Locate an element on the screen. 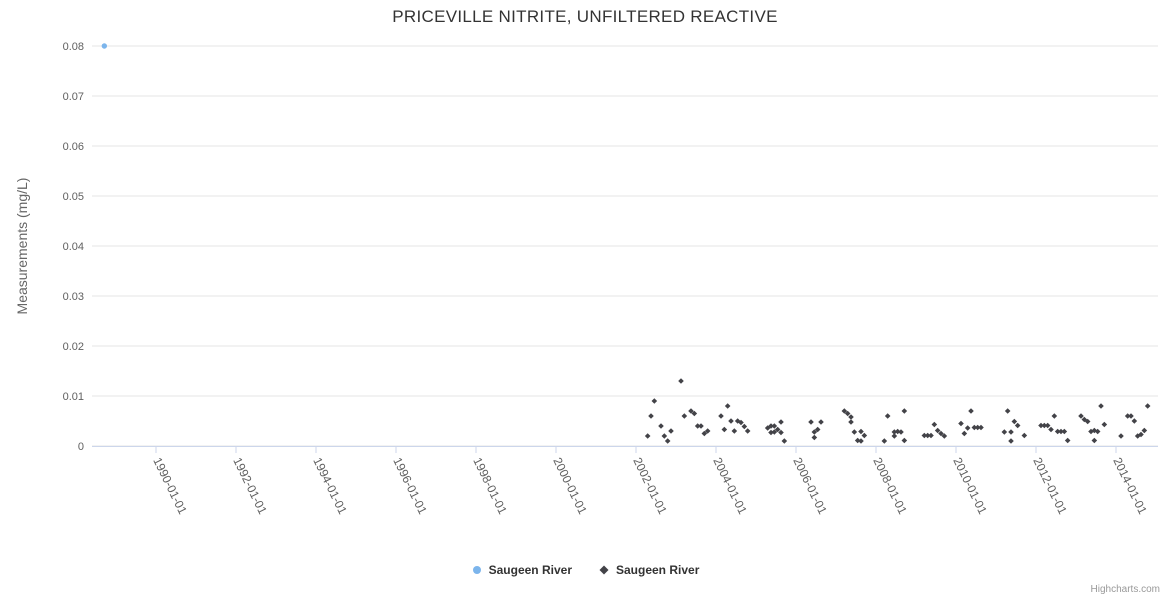 The height and width of the screenshot is (600, 1170). legend-item-saugeen-river-diamond: Saugeen River is located at coordinates (648, 570).